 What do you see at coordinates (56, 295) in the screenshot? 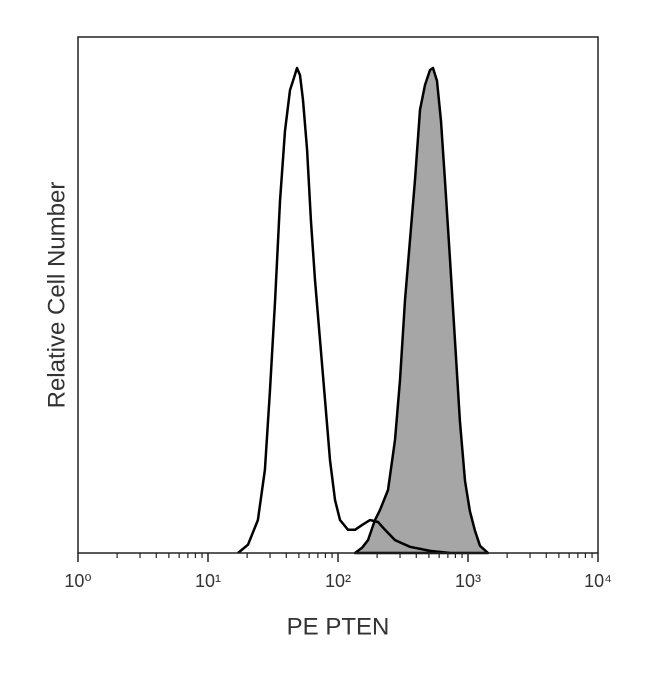
I see `y-axis-label: Relative Cell Number` at bounding box center [56, 295].